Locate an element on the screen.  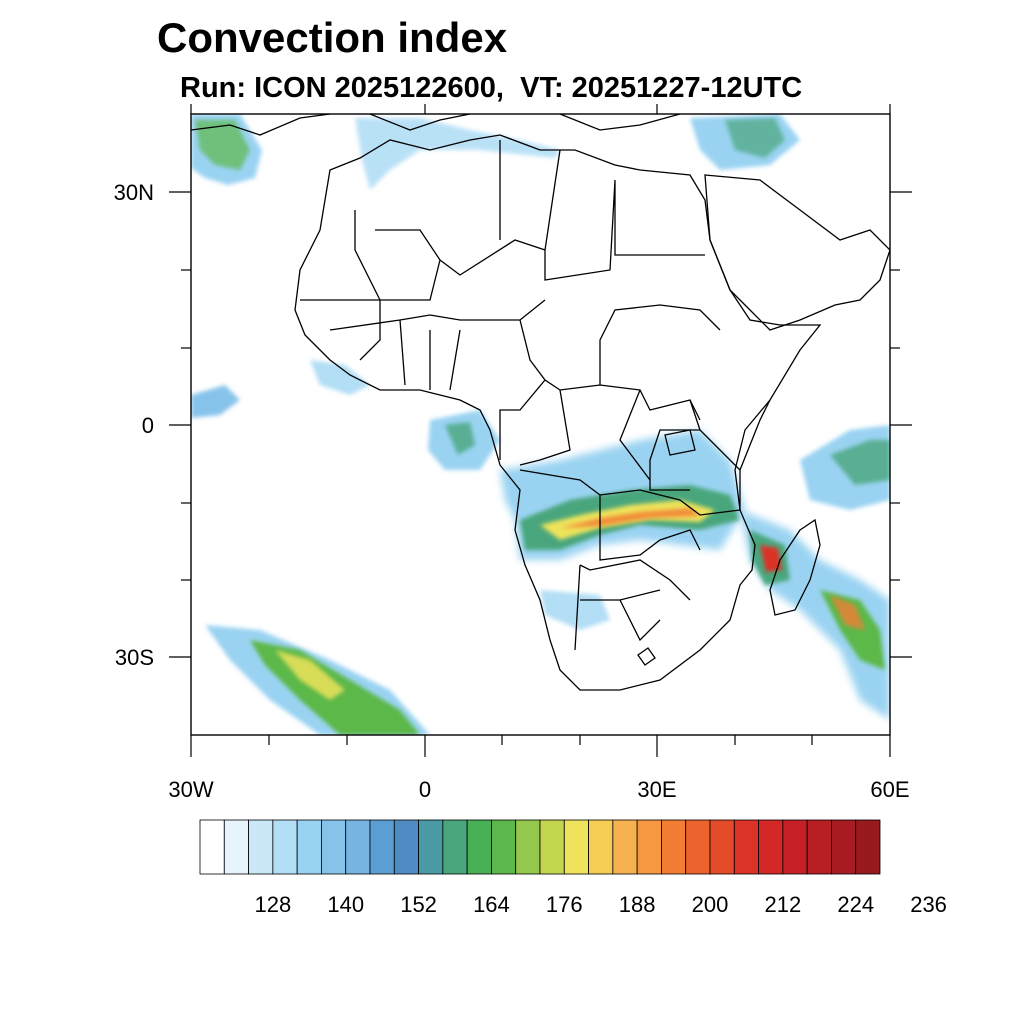
colorbar-label: 176 is located at coordinates (564, 904).